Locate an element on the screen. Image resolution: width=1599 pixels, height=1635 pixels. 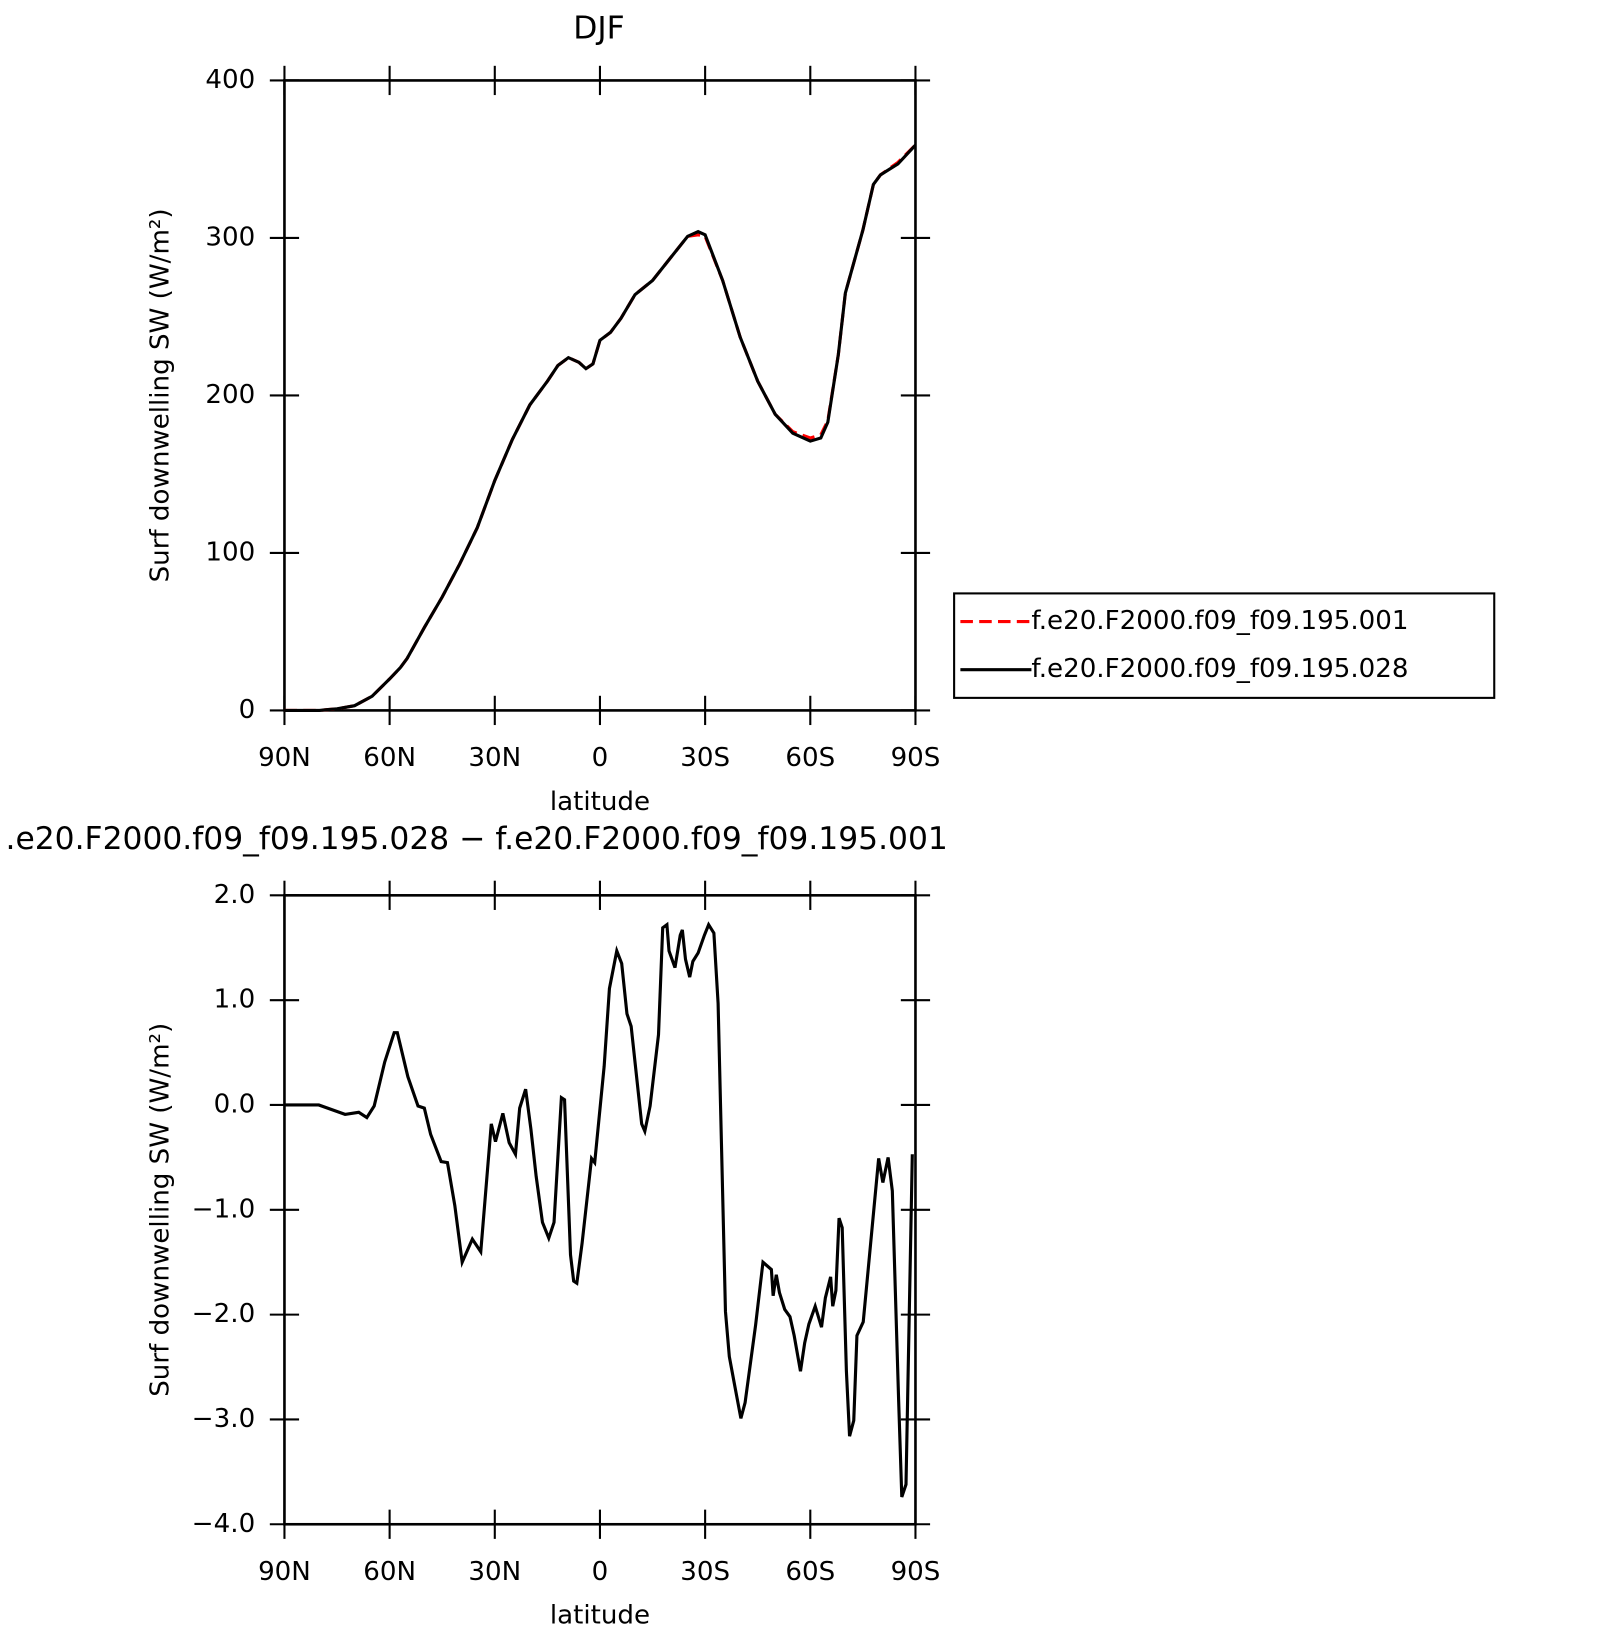
y-tick-label: 2.0 is located at coordinates (235, 895).